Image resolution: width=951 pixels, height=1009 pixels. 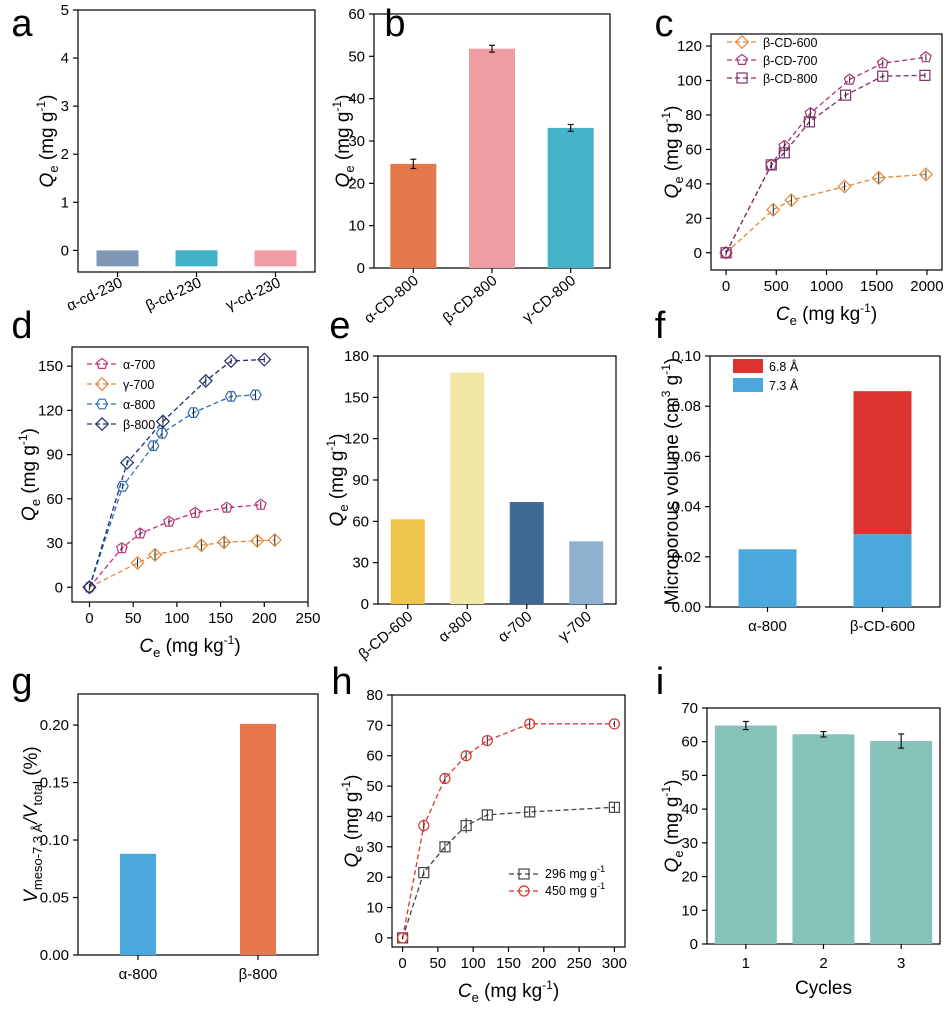 I want to click on y-tick-label: 180, so click(x=356, y=356).